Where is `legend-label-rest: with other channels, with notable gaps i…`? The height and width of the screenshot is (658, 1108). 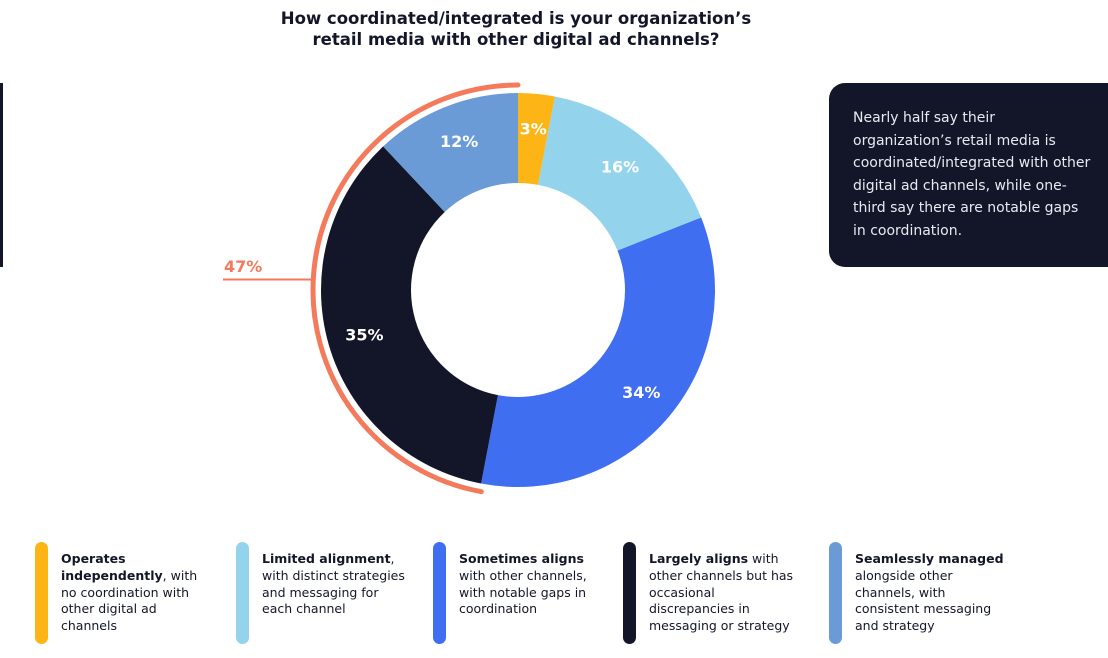 legend-label-rest: with other channels, with notable gaps i… is located at coordinates (523, 592).